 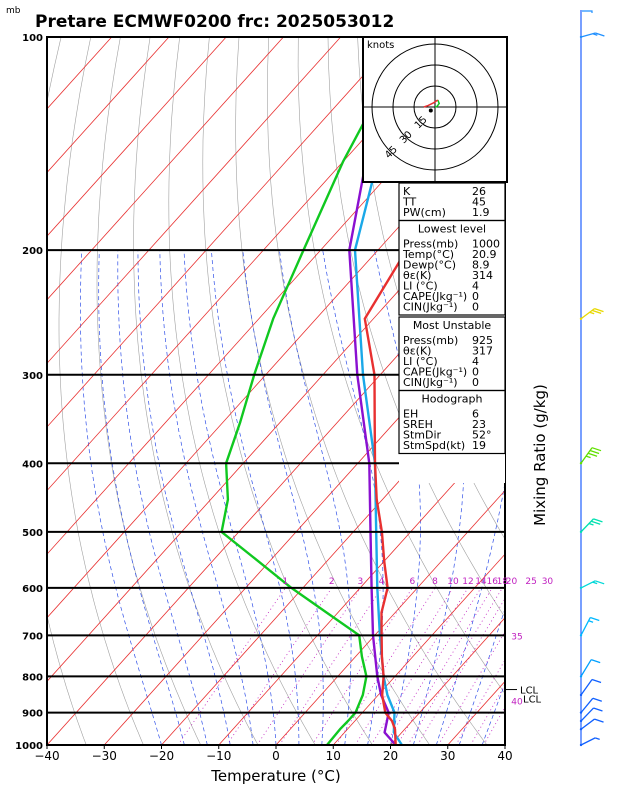 I want to click on x-tick-label: 30, so click(x=447, y=756).